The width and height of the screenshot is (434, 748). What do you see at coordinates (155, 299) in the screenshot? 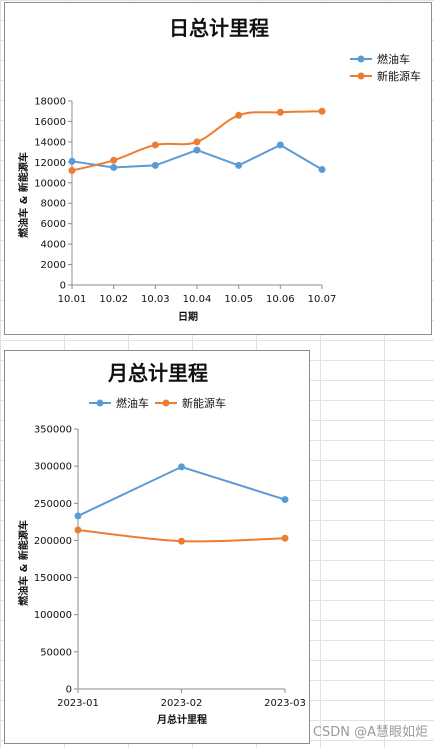
I see `x-tick-label: 10.03` at bounding box center [155, 299].